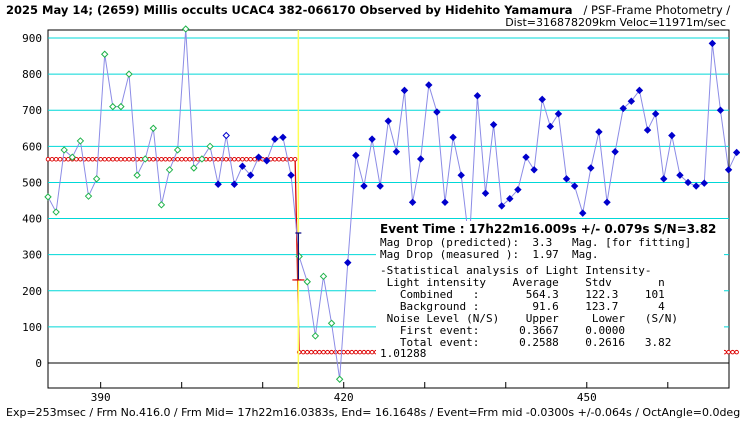  Describe the element at coordinates (615, 22) in the screenshot. I see `chart-subtitle: Dist=316878209km Veloc=11971m/sec` at that location.